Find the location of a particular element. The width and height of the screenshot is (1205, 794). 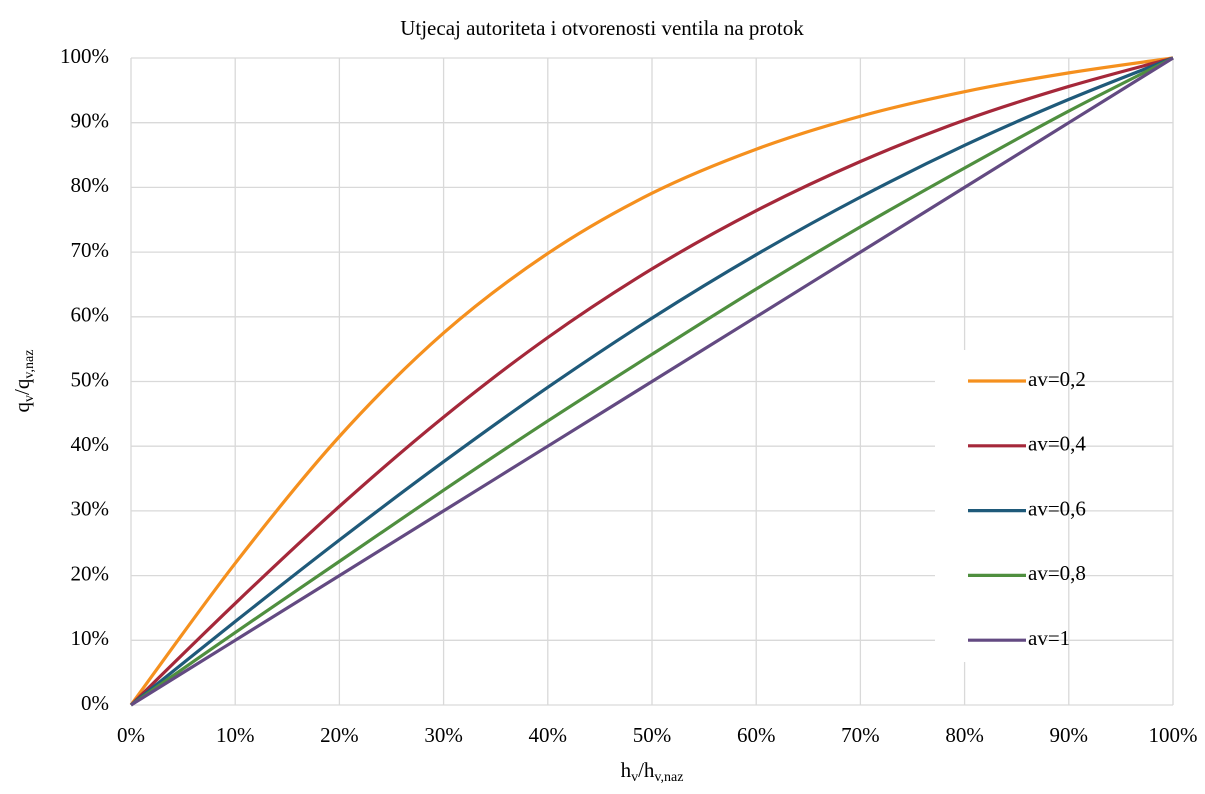

y-tick-label: 10% is located at coordinates (90, 638).